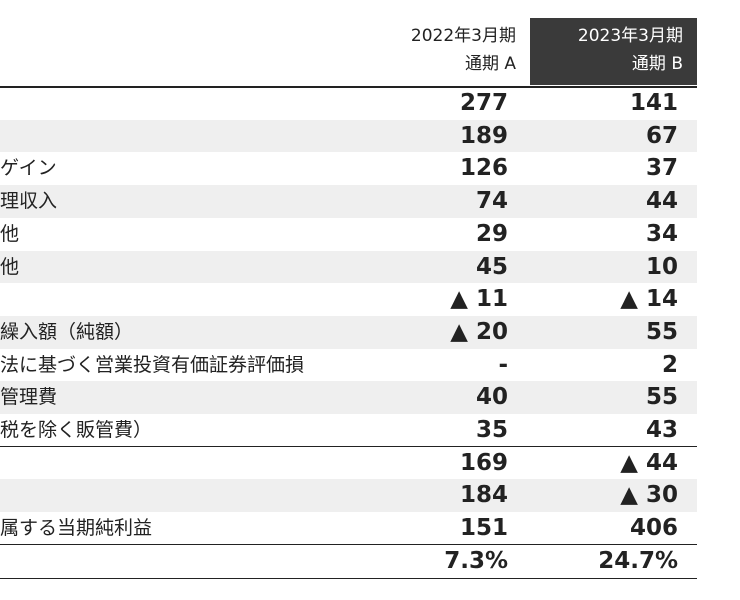  Describe the element at coordinates (630, 36) in the screenshot. I see `header-line: 2023年3月期` at that location.